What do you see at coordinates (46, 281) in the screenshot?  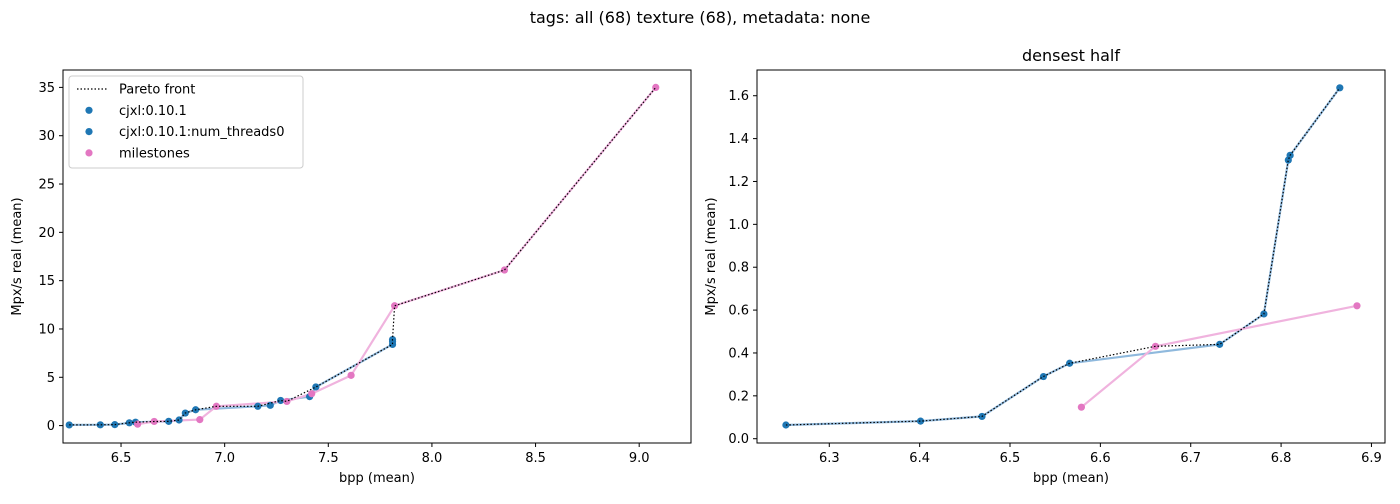 I see `y-tick-label: 15` at bounding box center [46, 281].